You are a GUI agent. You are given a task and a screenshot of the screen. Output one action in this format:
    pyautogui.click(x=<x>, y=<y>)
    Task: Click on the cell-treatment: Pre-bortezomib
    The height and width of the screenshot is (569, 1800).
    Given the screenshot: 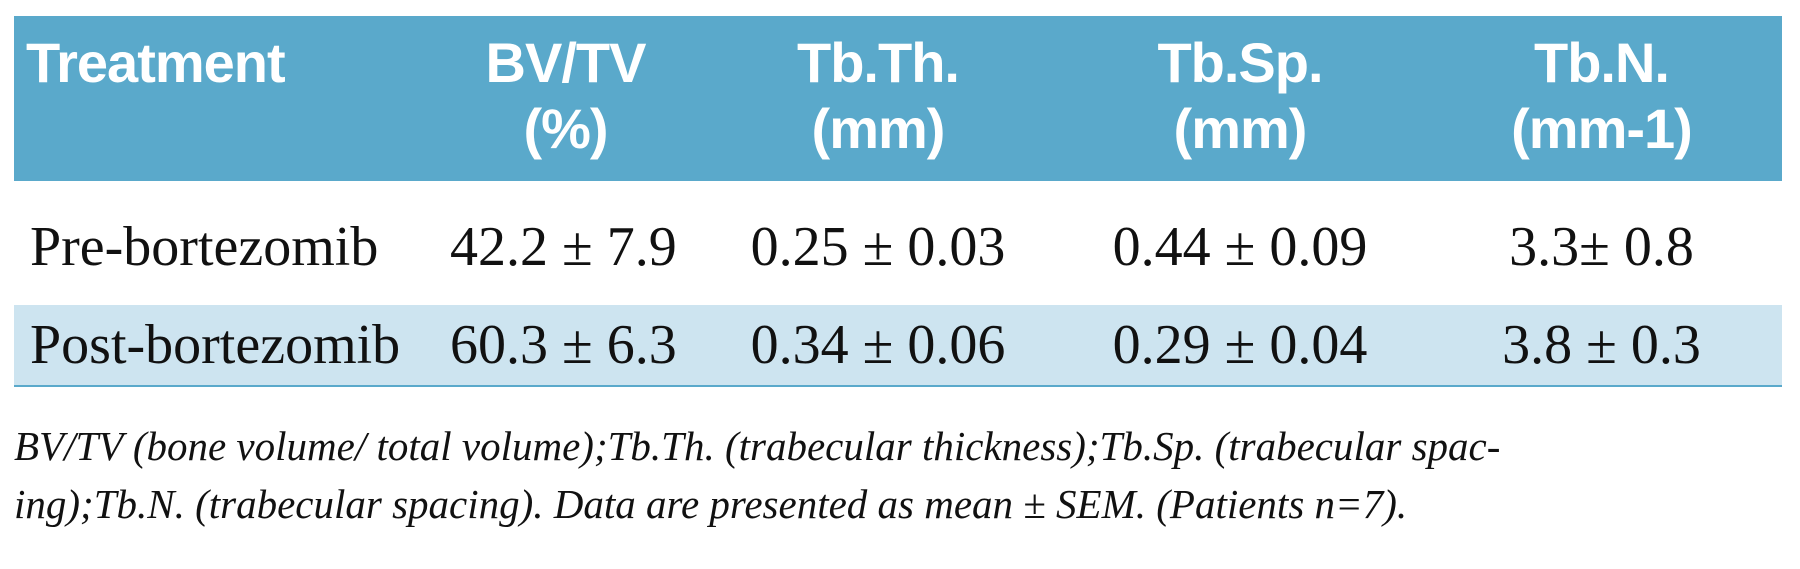 What is the action you would take?
    pyautogui.click(x=204, y=247)
    